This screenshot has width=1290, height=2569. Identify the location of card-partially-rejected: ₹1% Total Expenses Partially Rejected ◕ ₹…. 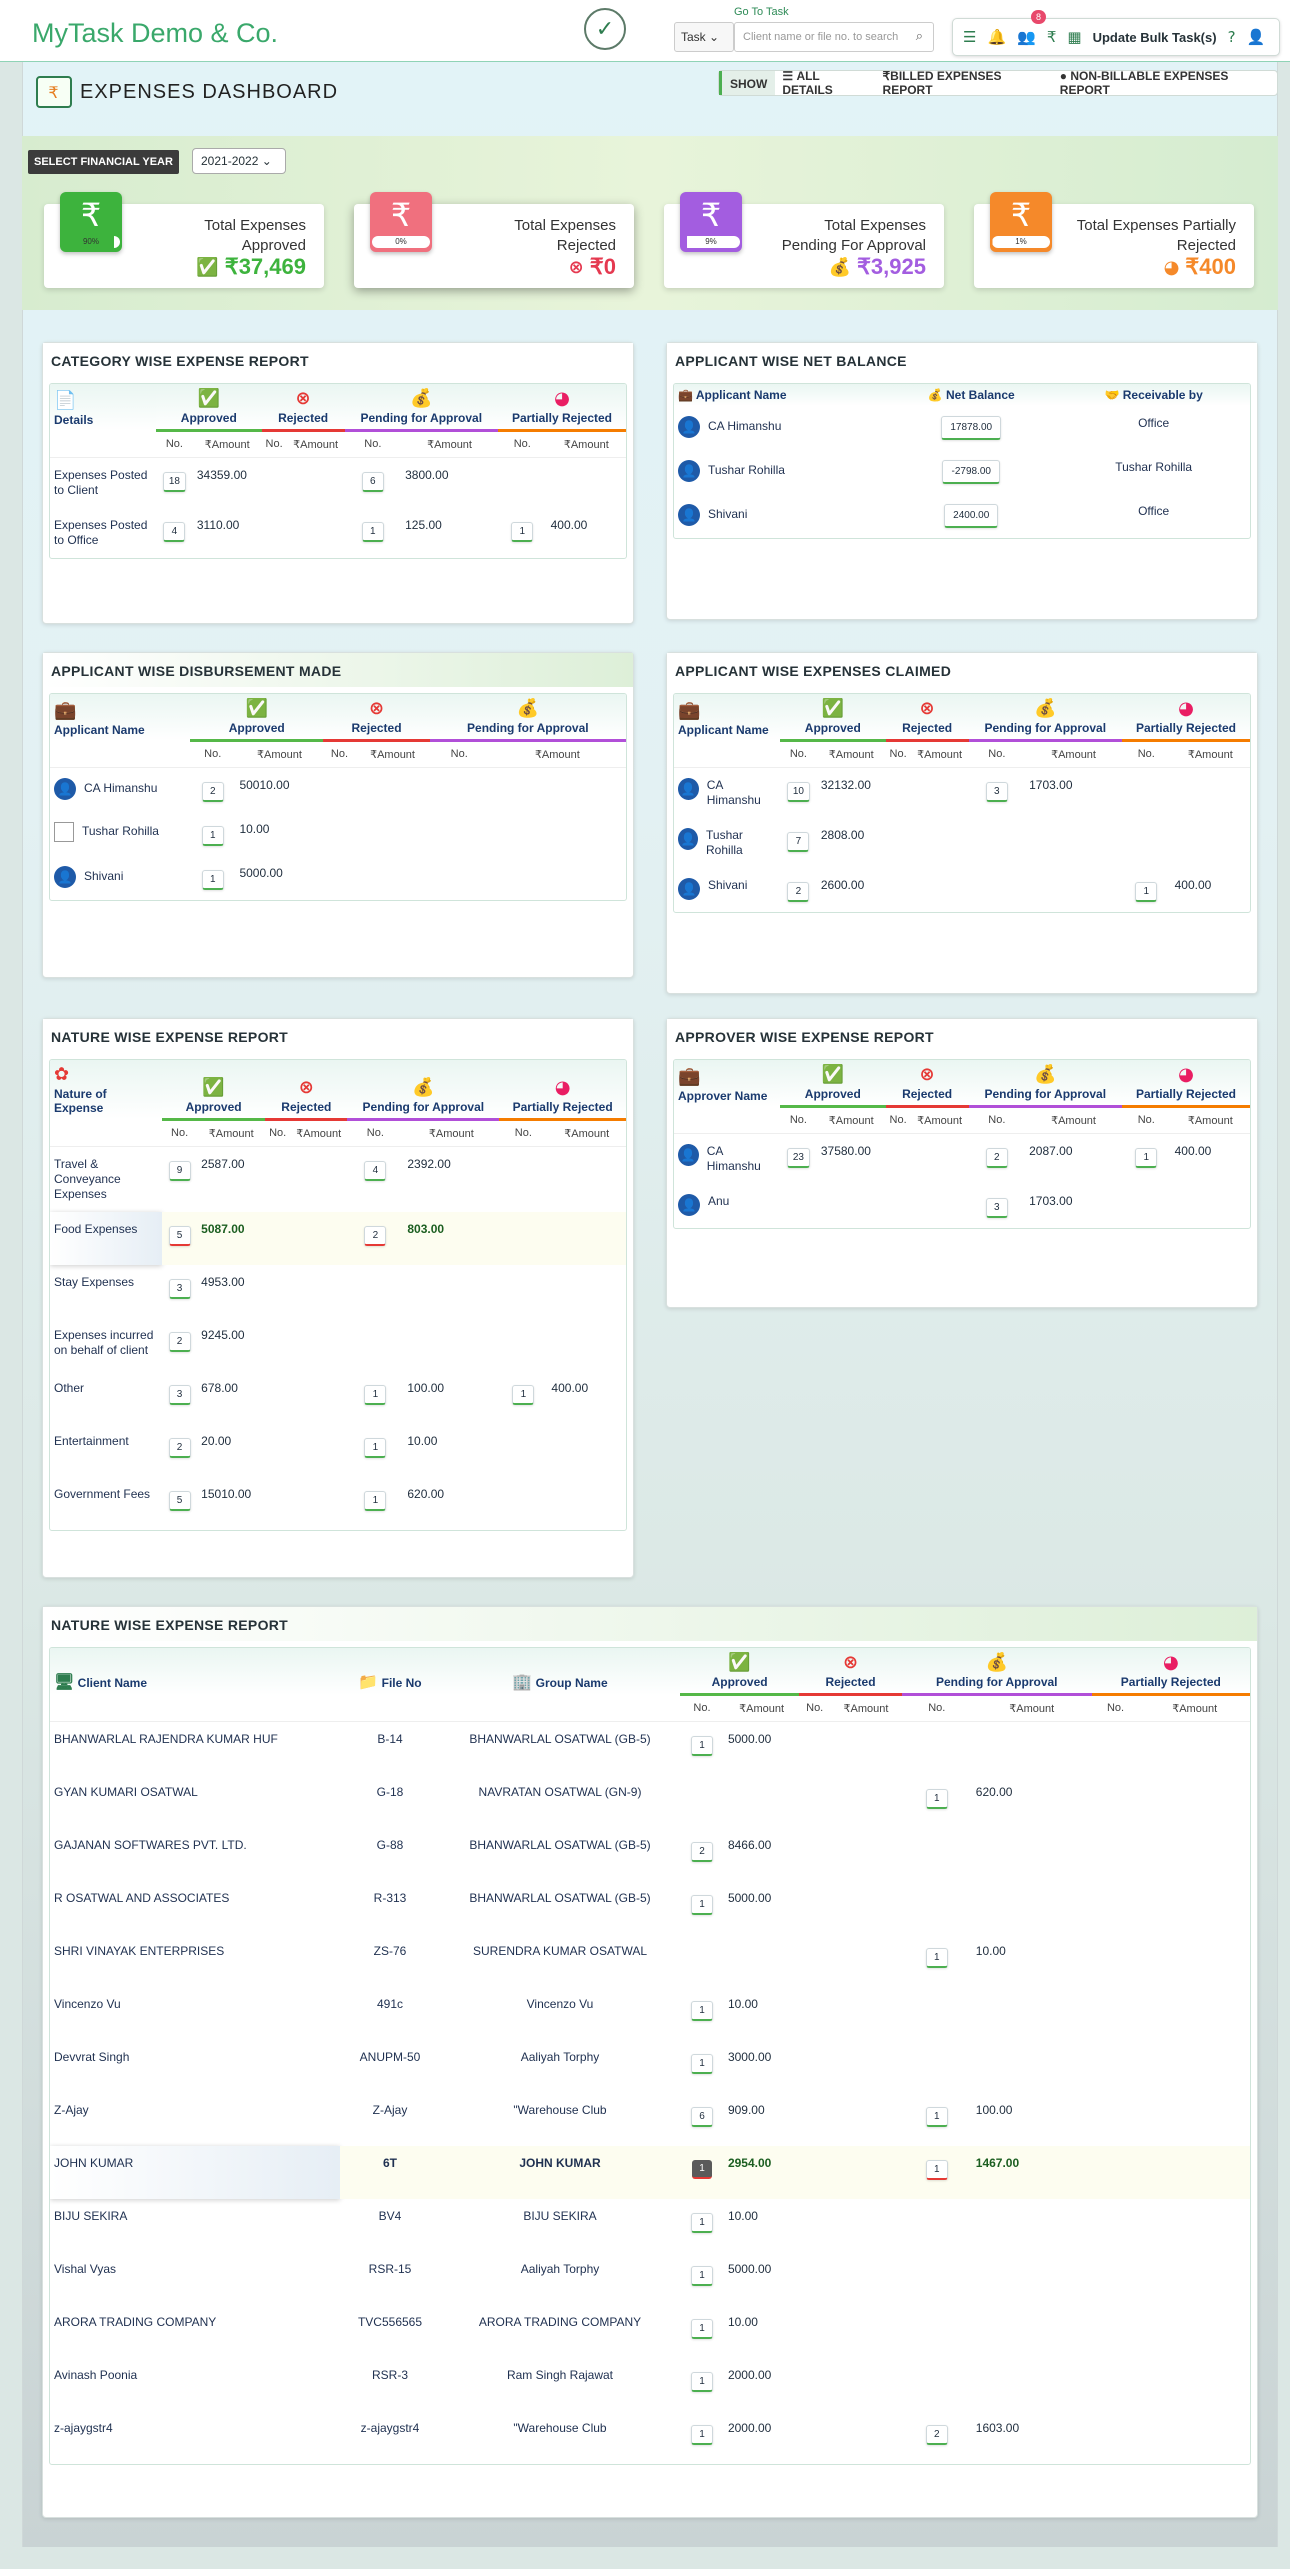
(1114, 240).